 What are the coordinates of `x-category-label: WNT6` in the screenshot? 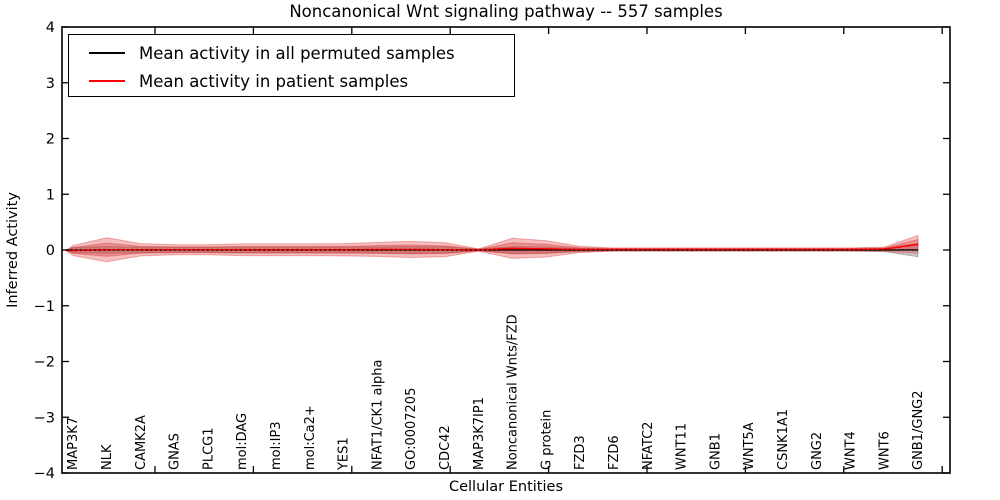 It's located at (884, 450).